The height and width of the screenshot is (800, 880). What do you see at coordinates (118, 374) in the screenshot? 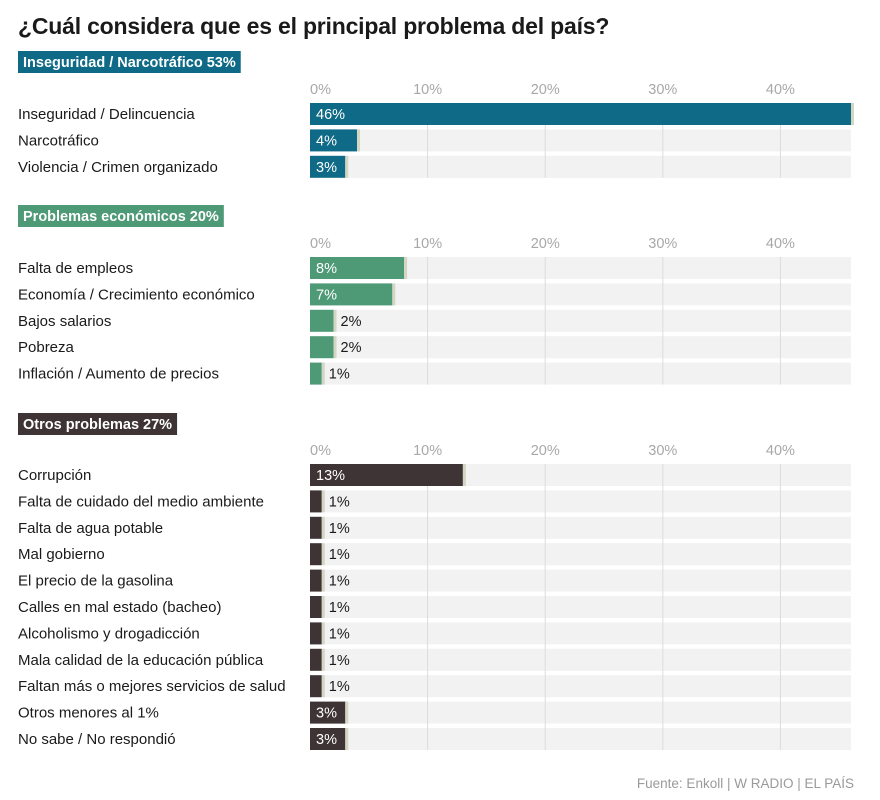
I see `category-label: Inflación / Aumento de precios` at bounding box center [118, 374].